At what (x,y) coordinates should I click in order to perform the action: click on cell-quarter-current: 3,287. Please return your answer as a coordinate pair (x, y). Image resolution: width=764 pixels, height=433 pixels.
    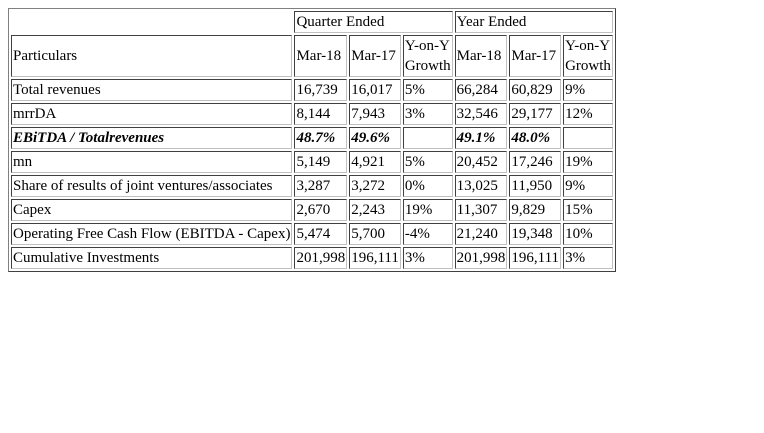
    Looking at the image, I should click on (321, 186).